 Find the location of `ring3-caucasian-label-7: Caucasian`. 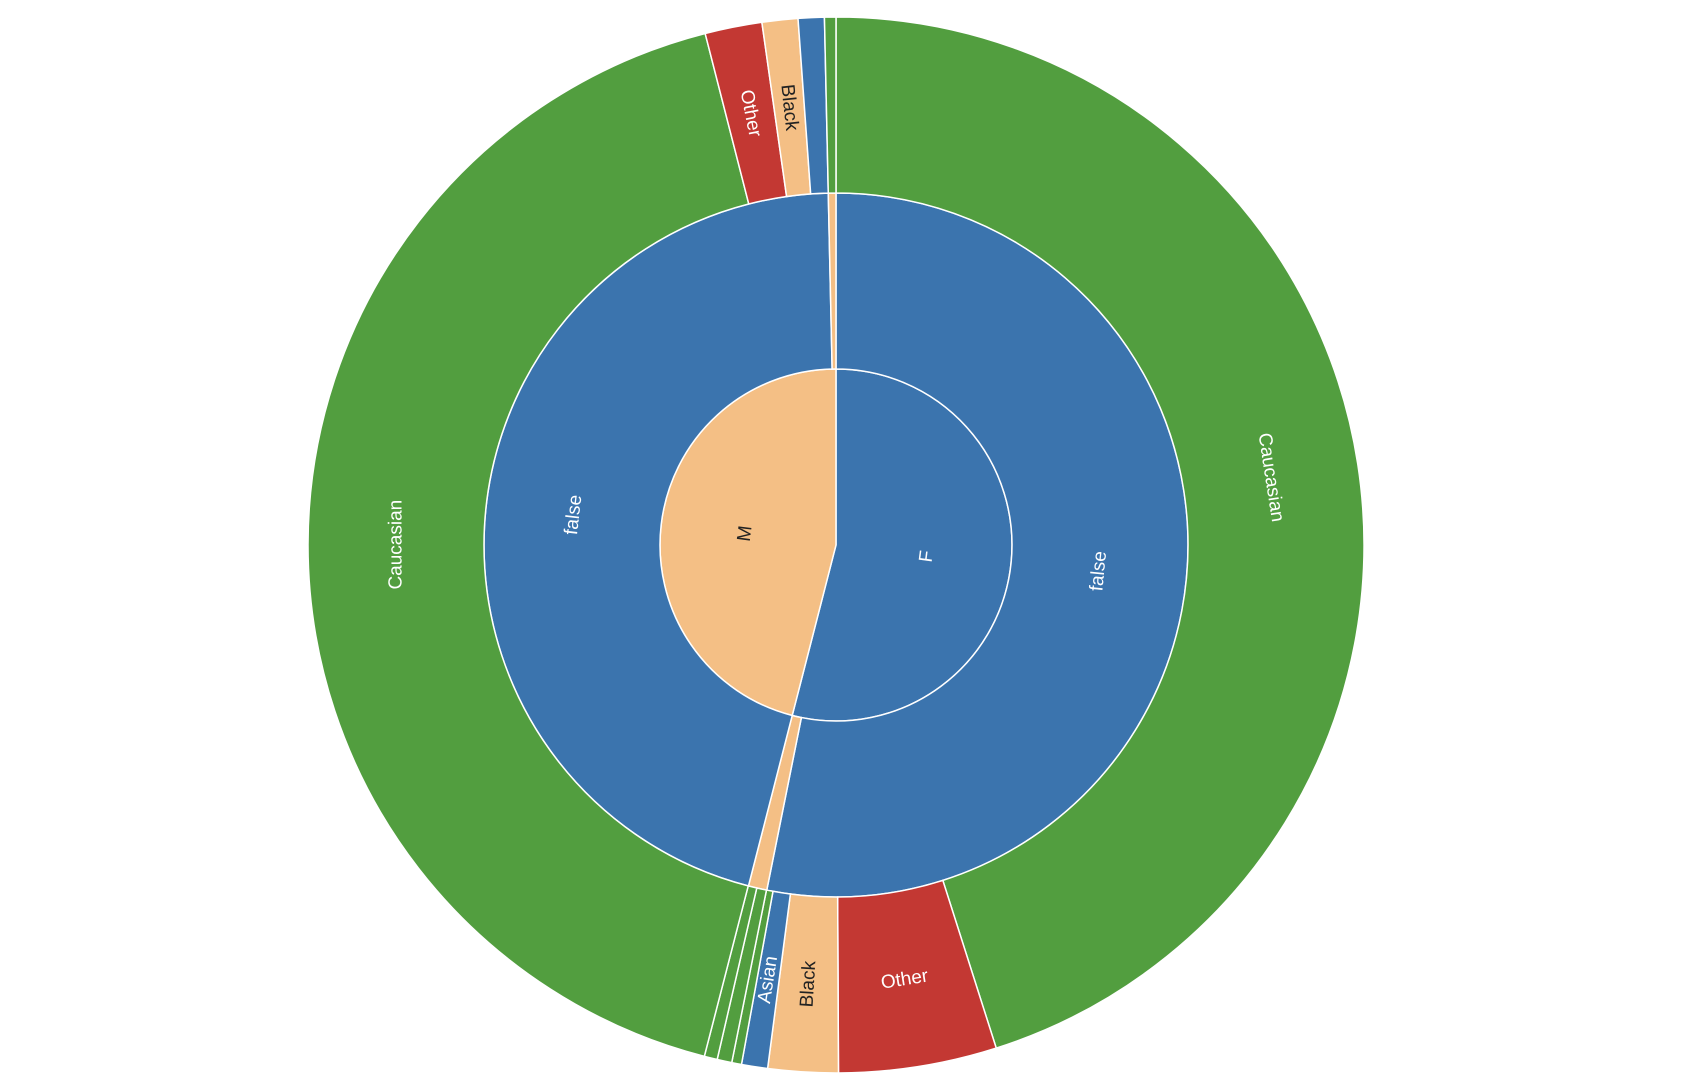

ring3-caucasian-label-7: Caucasian is located at coordinates (395, 545).